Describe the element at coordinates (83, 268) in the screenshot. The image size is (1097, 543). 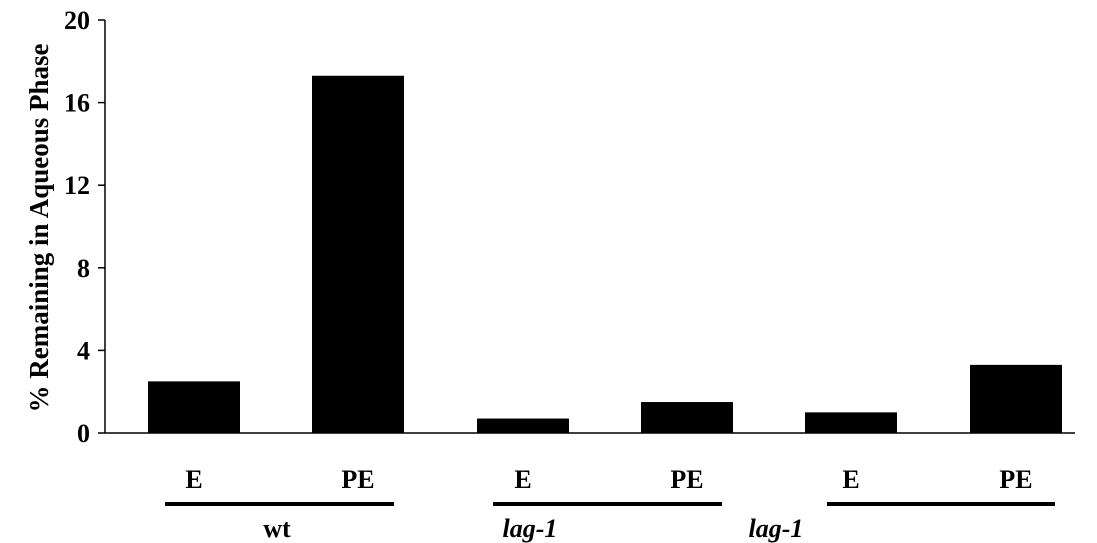
I see `y-tick-label: 8` at that location.